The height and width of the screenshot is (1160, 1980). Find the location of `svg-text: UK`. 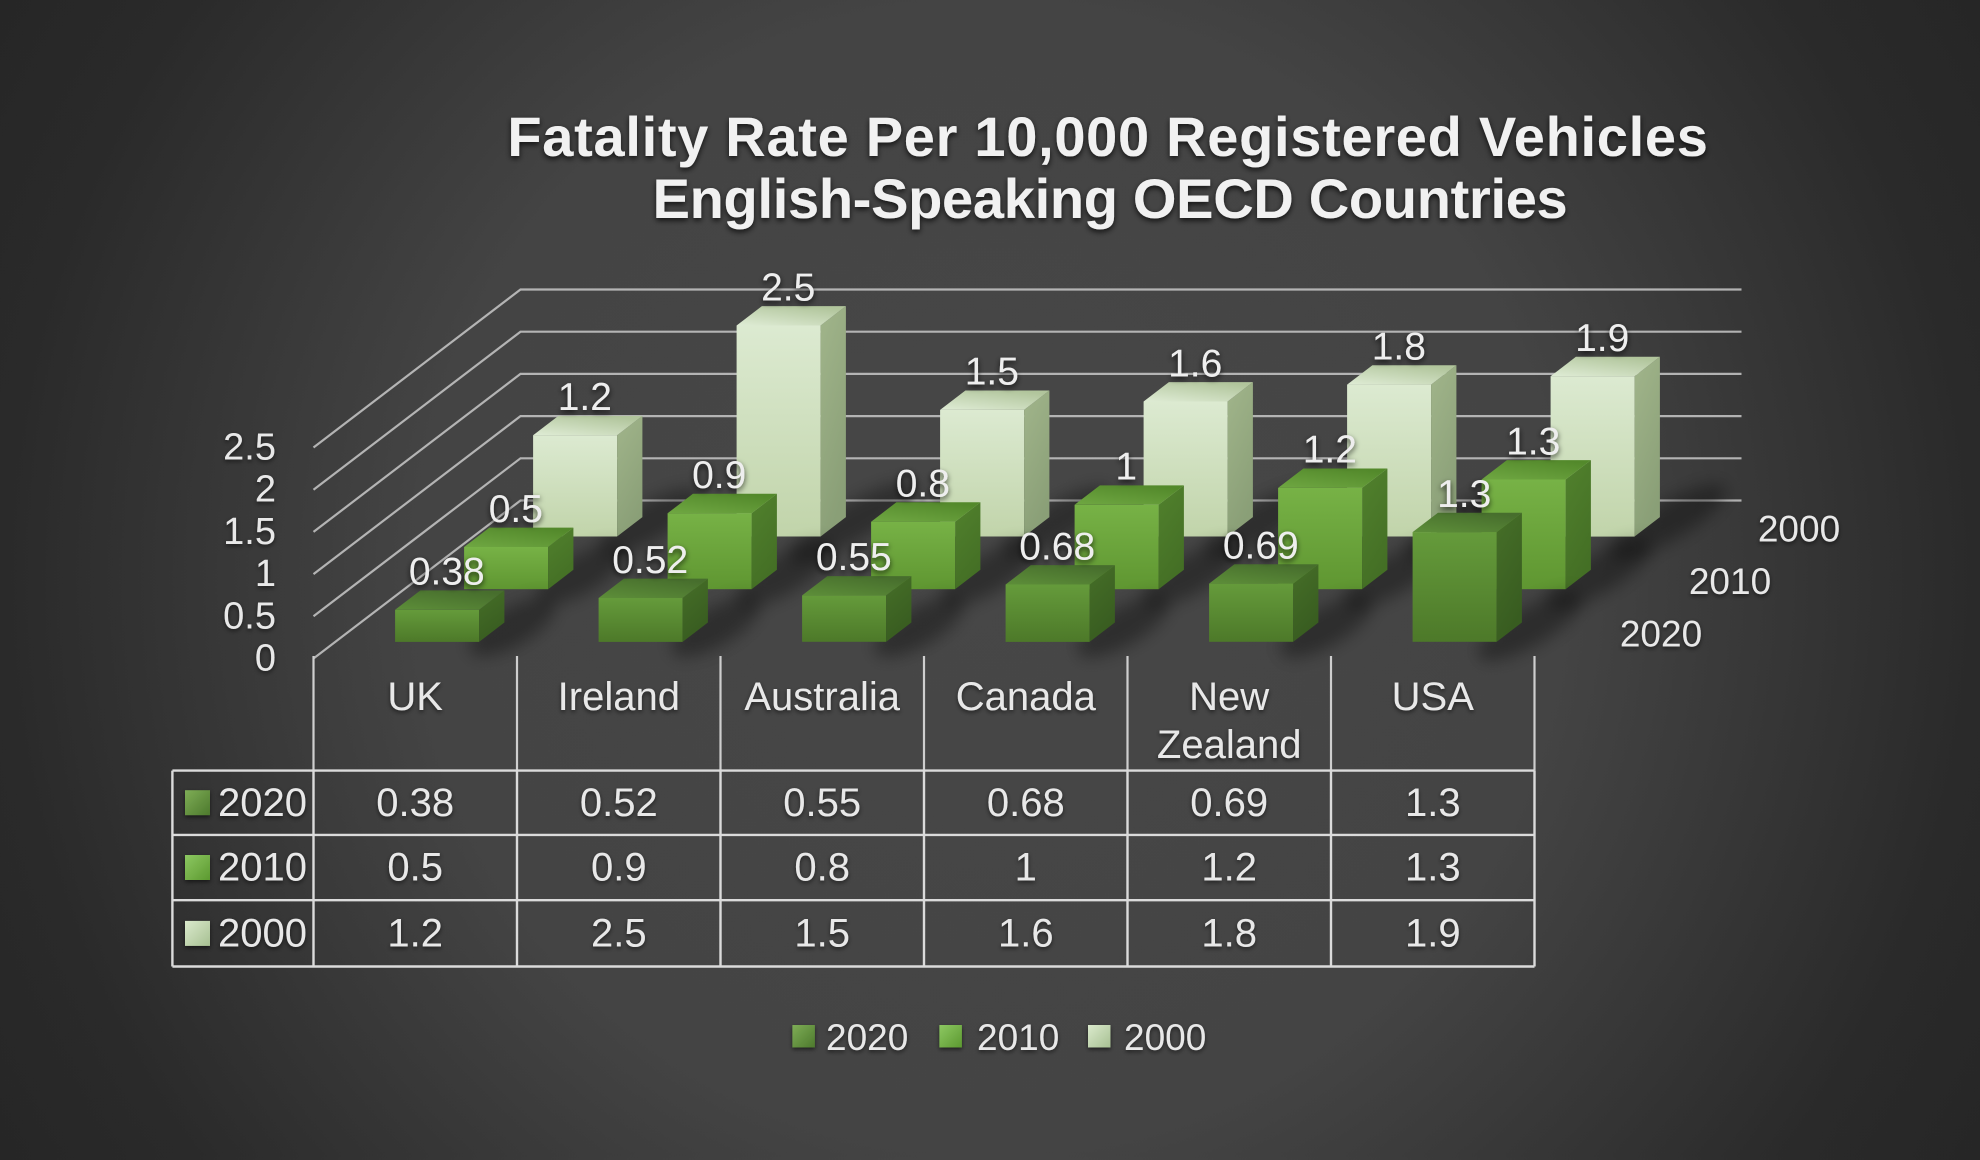

svg-text: UK is located at coordinates (415, 697).